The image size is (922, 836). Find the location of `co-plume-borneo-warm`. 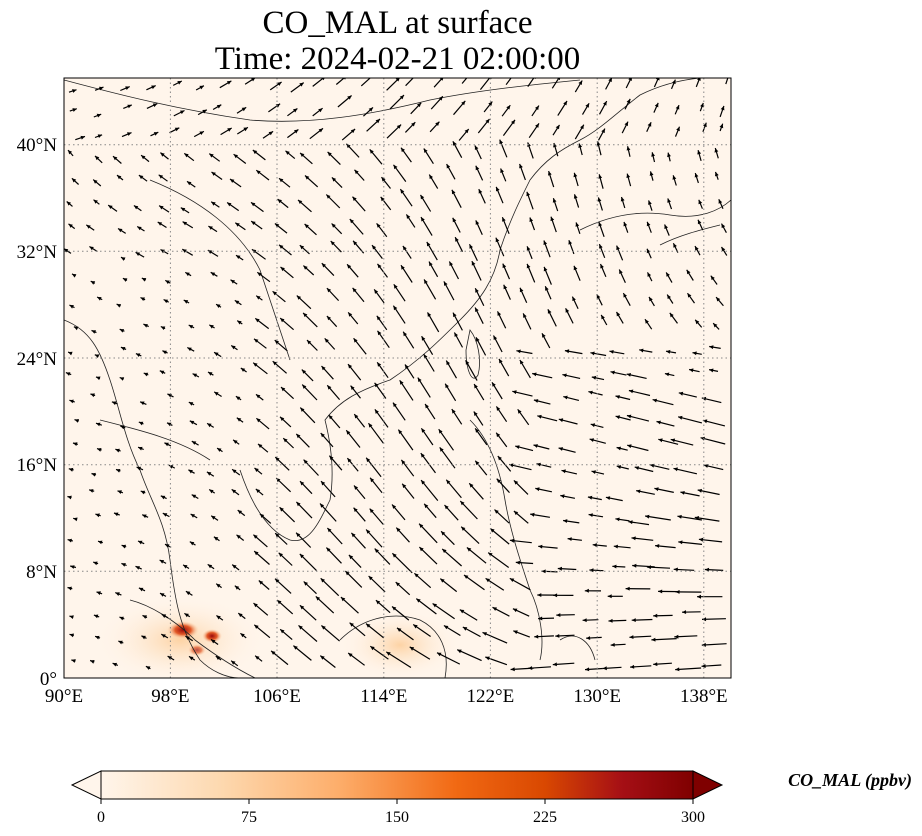

co-plume-borneo-warm is located at coordinates (400, 644).